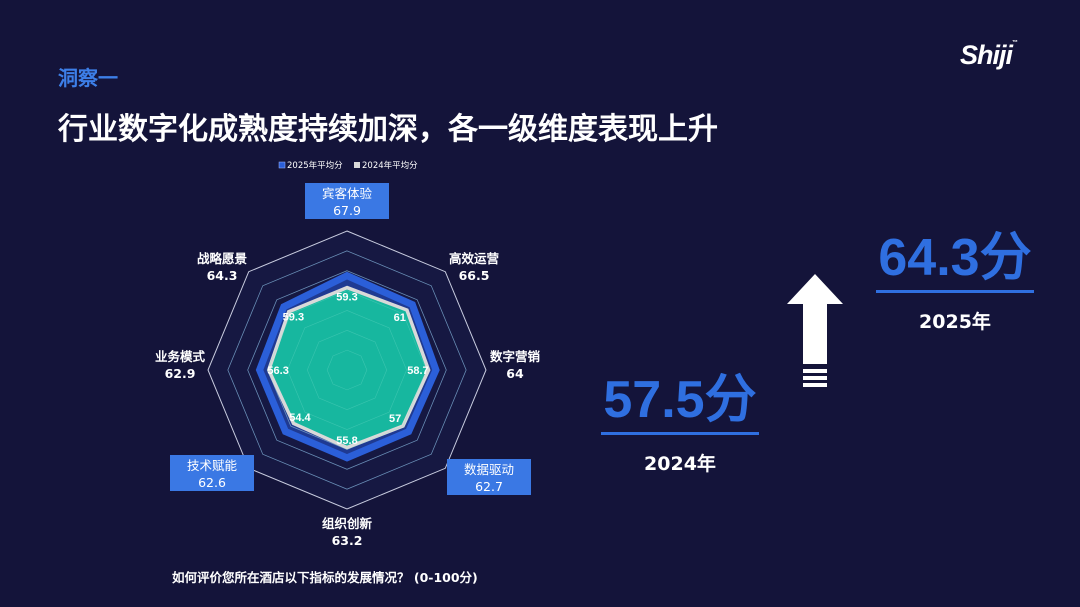  Describe the element at coordinates (347, 540) in the screenshot. I see `axis-value-label: 63.2` at that location.